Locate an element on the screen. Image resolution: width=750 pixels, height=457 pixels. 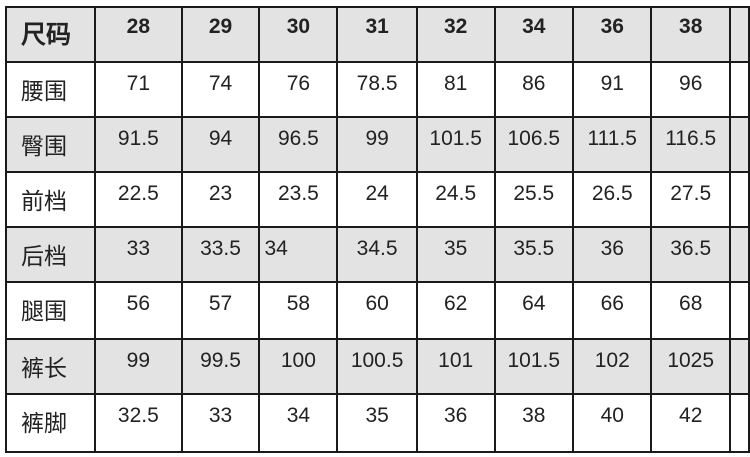
value-cell: 102 is located at coordinates (612, 366).